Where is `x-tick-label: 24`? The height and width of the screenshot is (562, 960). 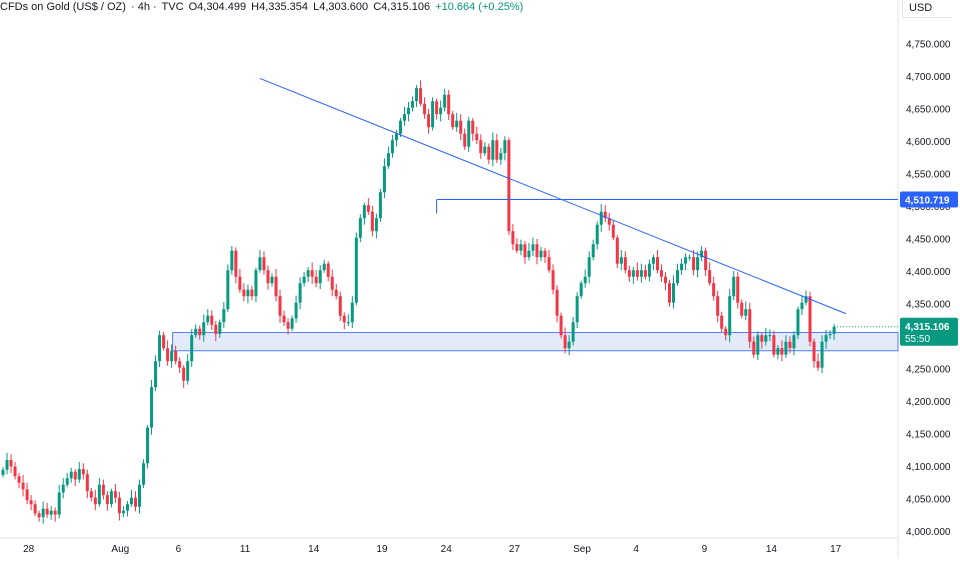 x-tick-label: 24 is located at coordinates (447, 549).